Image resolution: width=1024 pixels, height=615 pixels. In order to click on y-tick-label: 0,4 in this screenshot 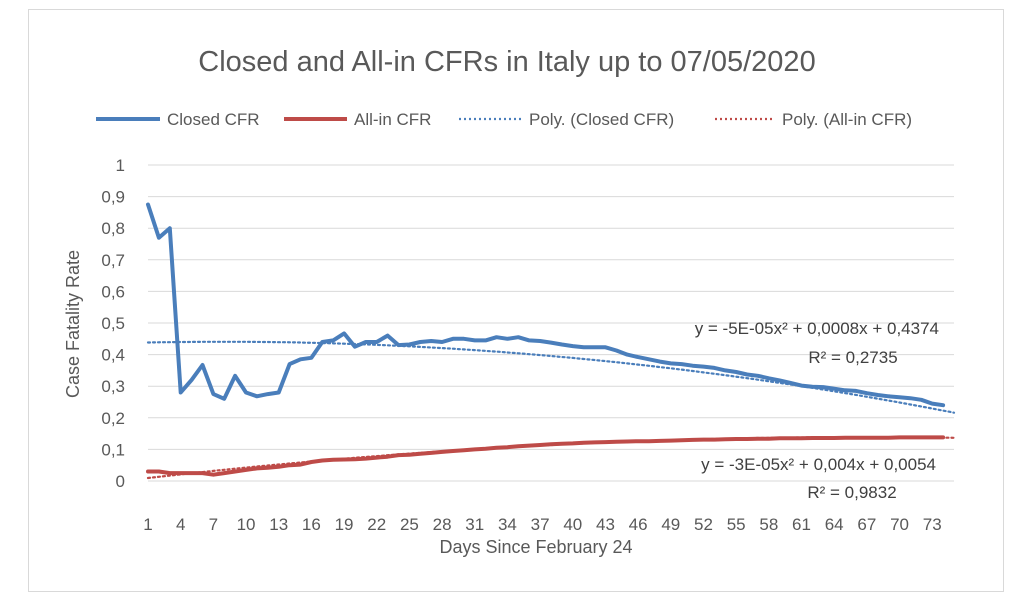, I will do `click(113, 355)`.